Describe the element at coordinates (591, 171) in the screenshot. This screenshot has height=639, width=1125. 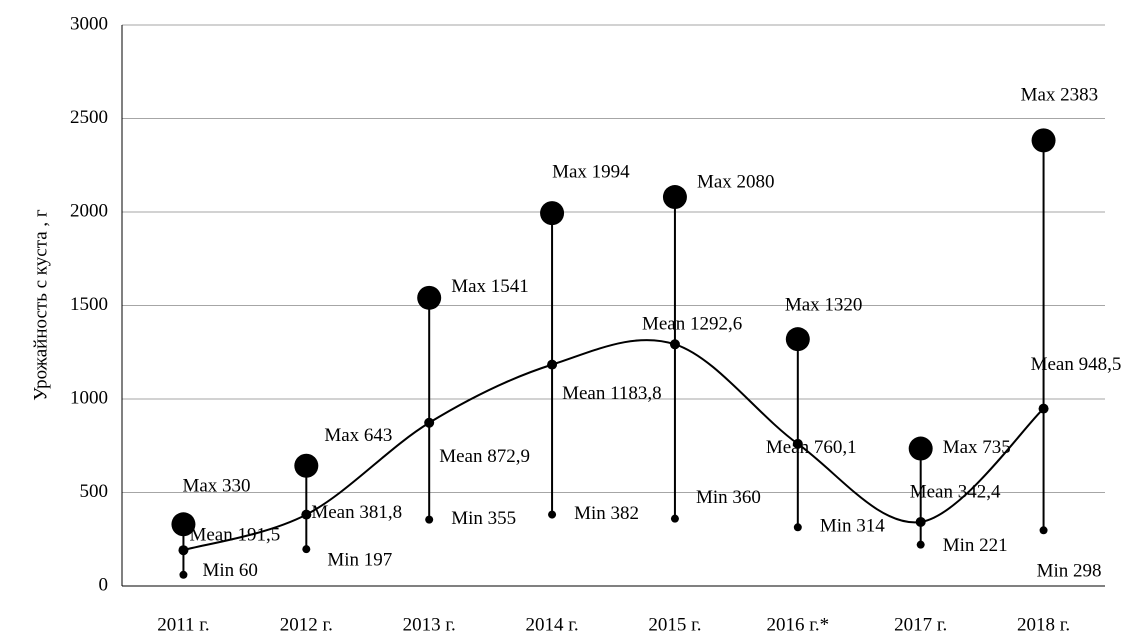
I see `data-label: Max 1994` at that location.